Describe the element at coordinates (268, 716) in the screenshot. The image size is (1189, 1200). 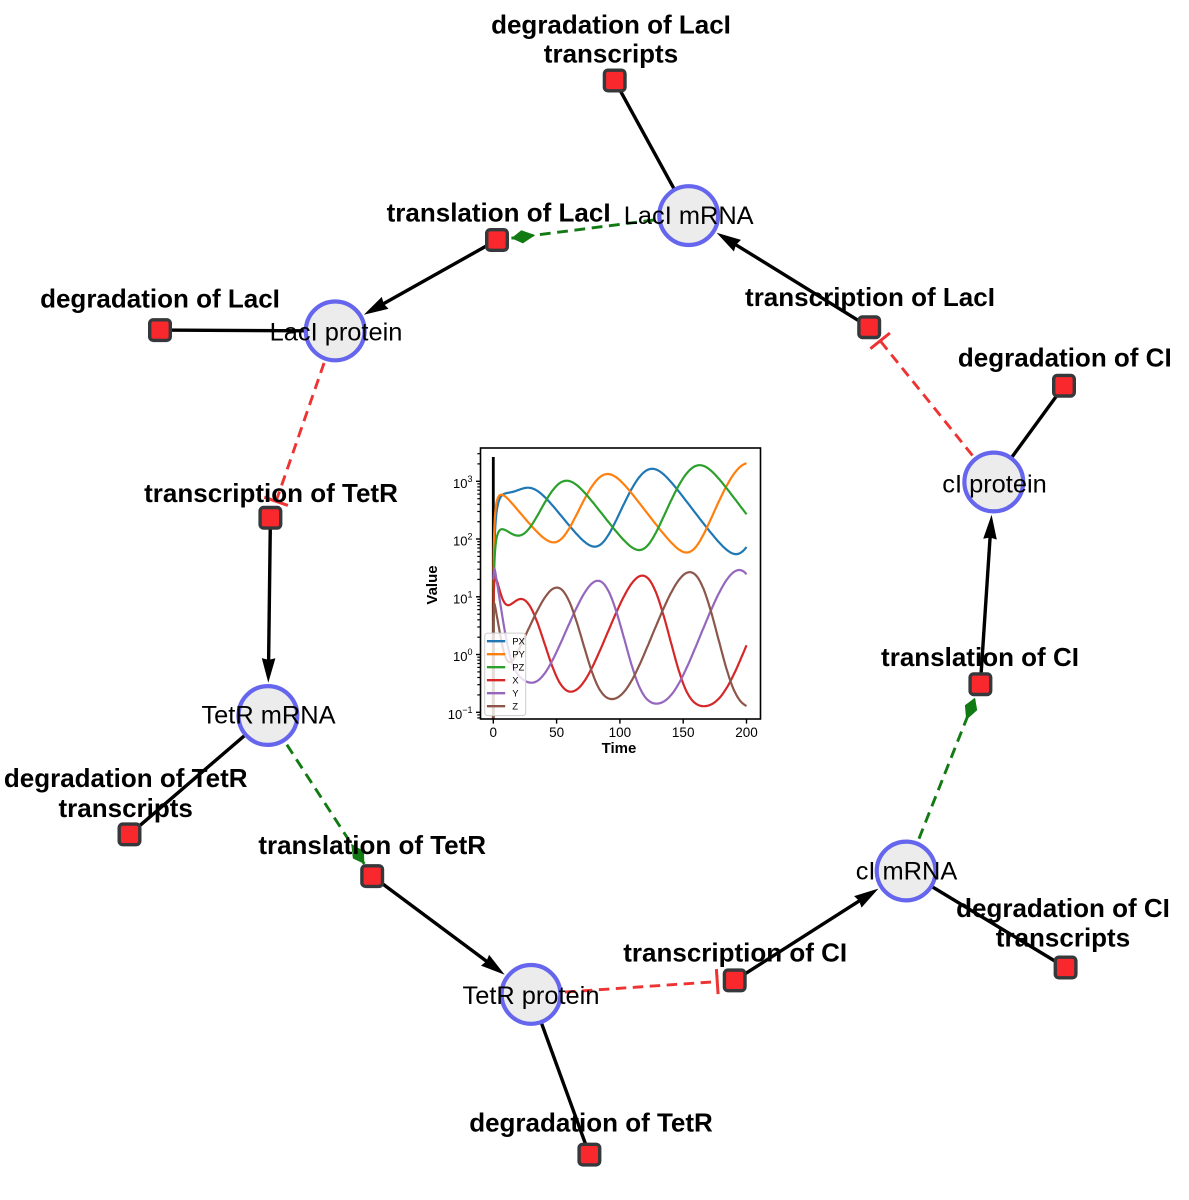
I see `svg-text: TetR mRNA` at that location.